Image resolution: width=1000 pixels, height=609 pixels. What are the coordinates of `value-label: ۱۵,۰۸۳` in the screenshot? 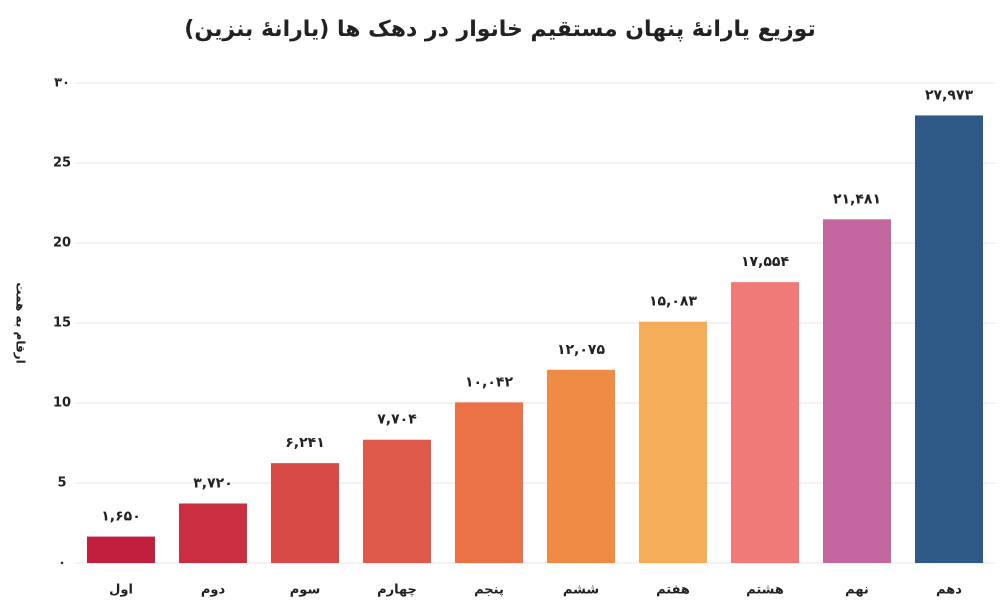 It's located at (673, 302).